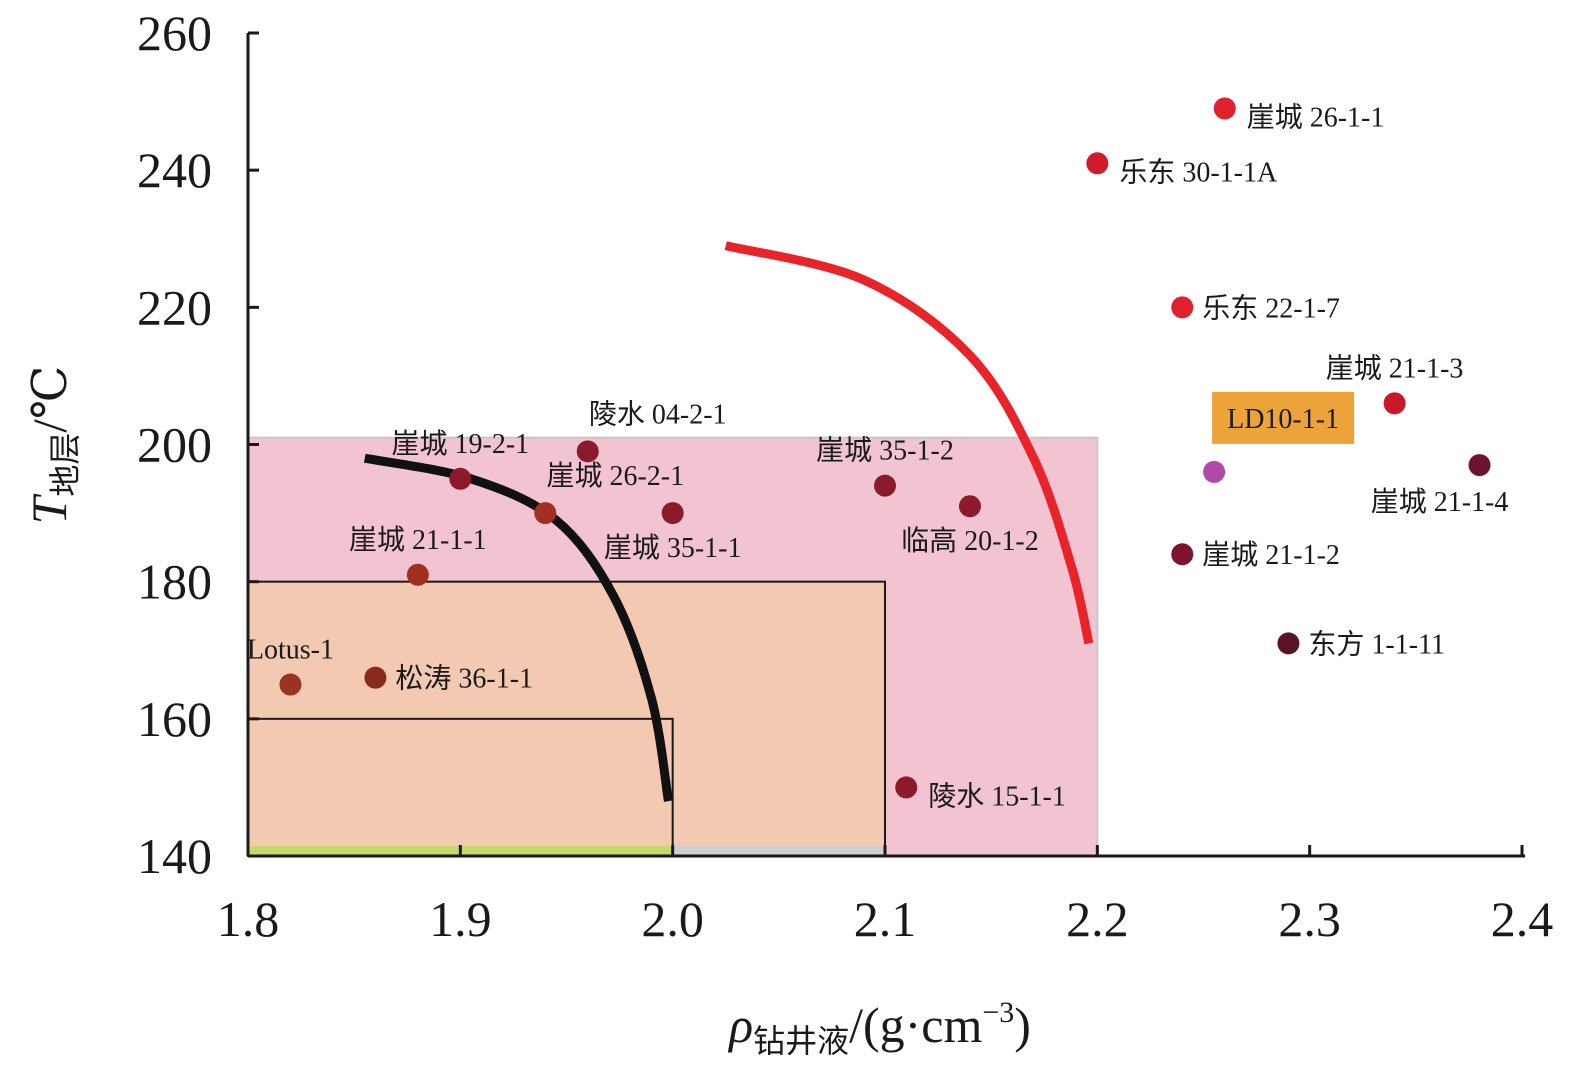 Image resolution: width=1575 pixels, height=1074 pixels. I want to click on point-label: 陵水 04-2-1, so click(658, 414).